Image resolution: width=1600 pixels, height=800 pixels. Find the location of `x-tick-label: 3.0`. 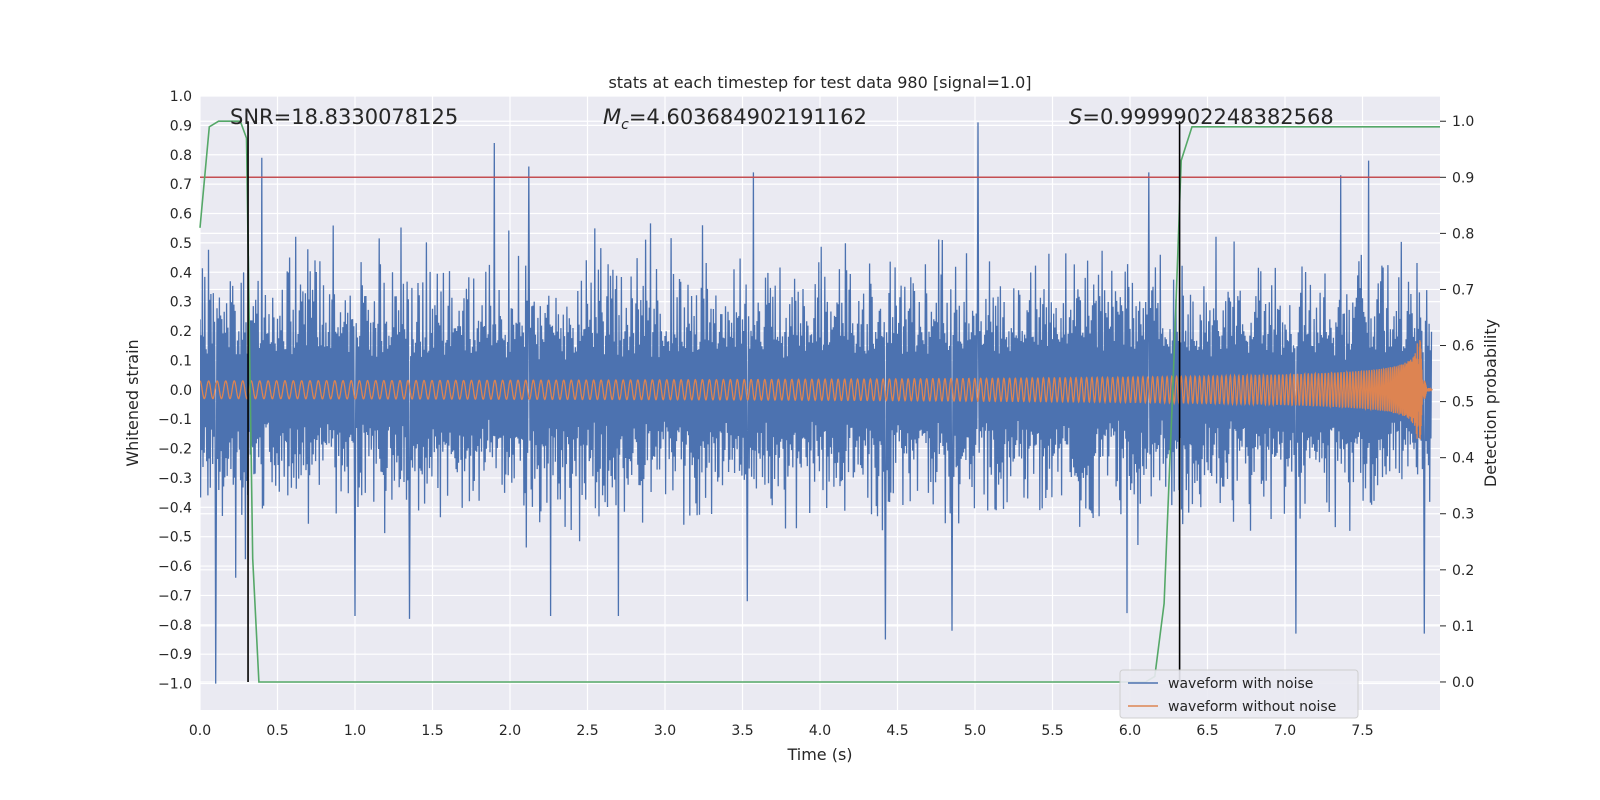

x-tick-label: 3.0 is located at coordinates (665, 731).